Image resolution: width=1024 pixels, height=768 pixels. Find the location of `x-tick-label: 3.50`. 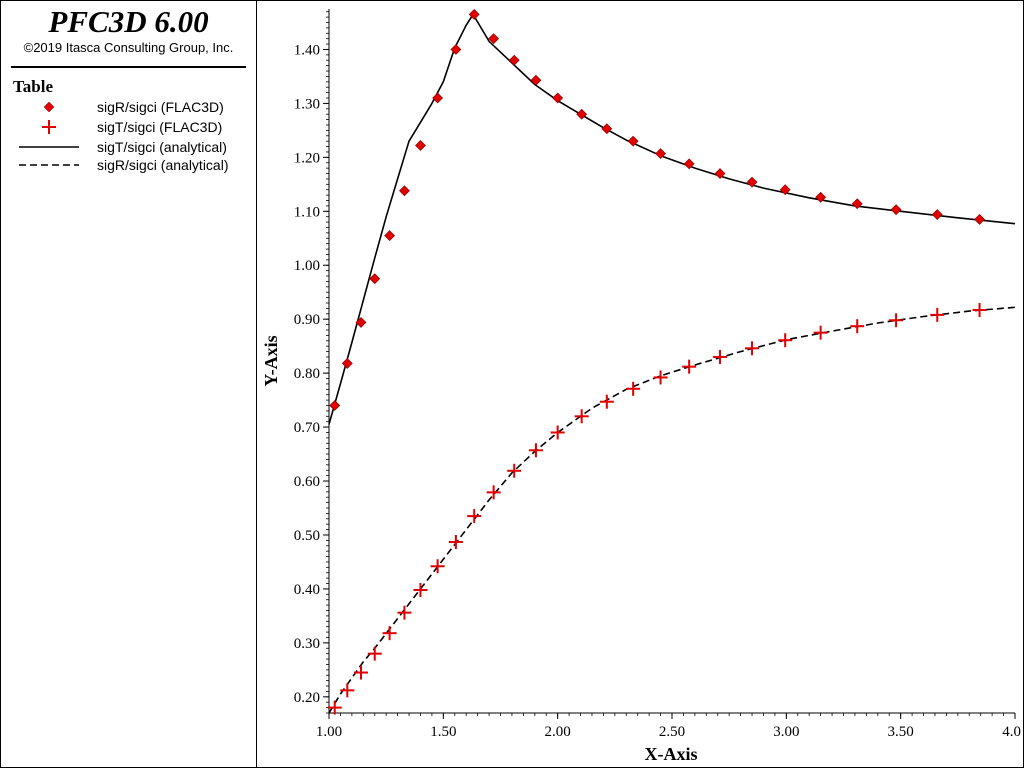

x-tick-label: 3.50 is located at coordinates (901, 732).